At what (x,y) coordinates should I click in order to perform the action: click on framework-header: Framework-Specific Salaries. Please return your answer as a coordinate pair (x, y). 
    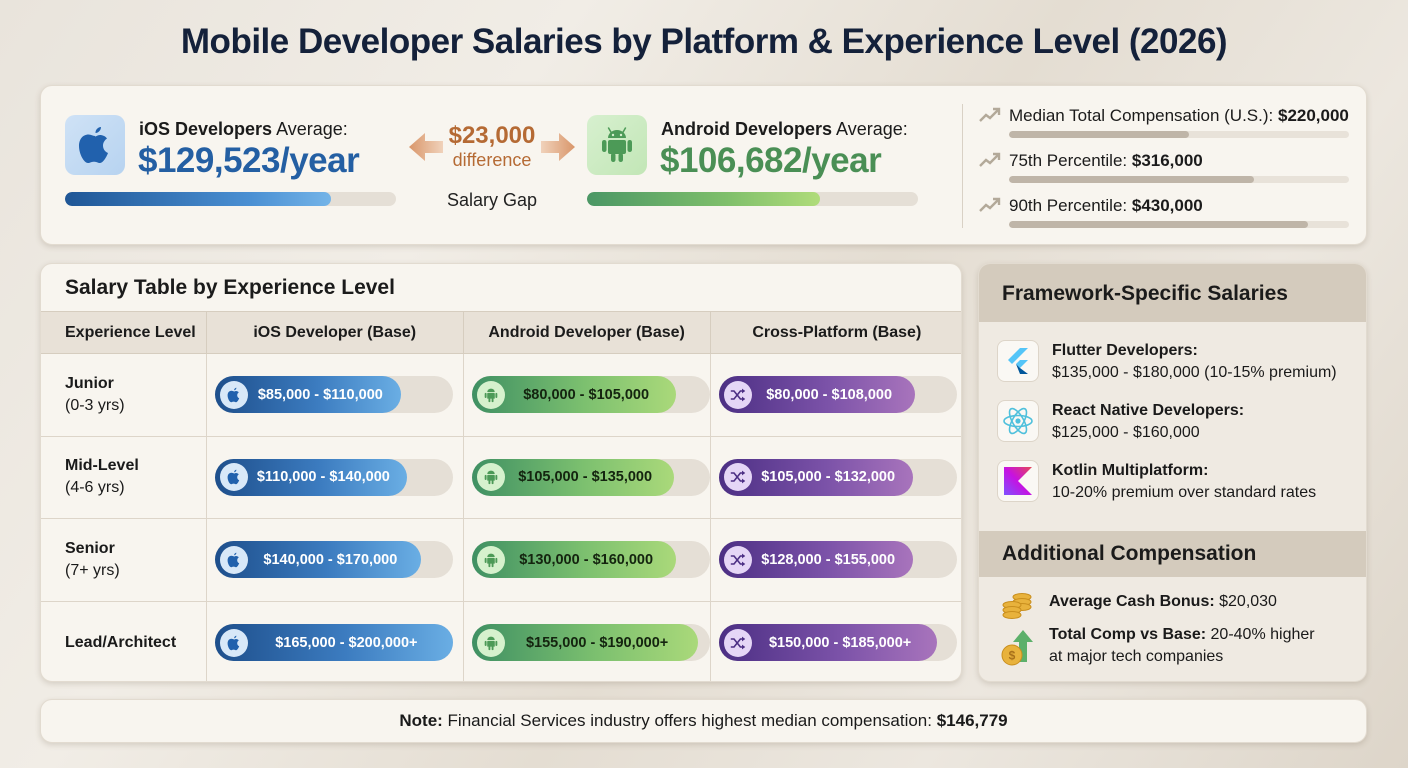
    Looking at the image, I should click on (1172, 293).